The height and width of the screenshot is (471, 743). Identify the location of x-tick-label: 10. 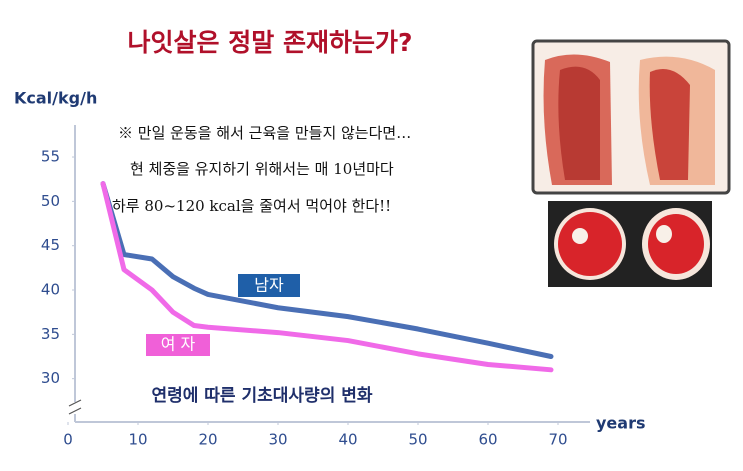
(137, 440).